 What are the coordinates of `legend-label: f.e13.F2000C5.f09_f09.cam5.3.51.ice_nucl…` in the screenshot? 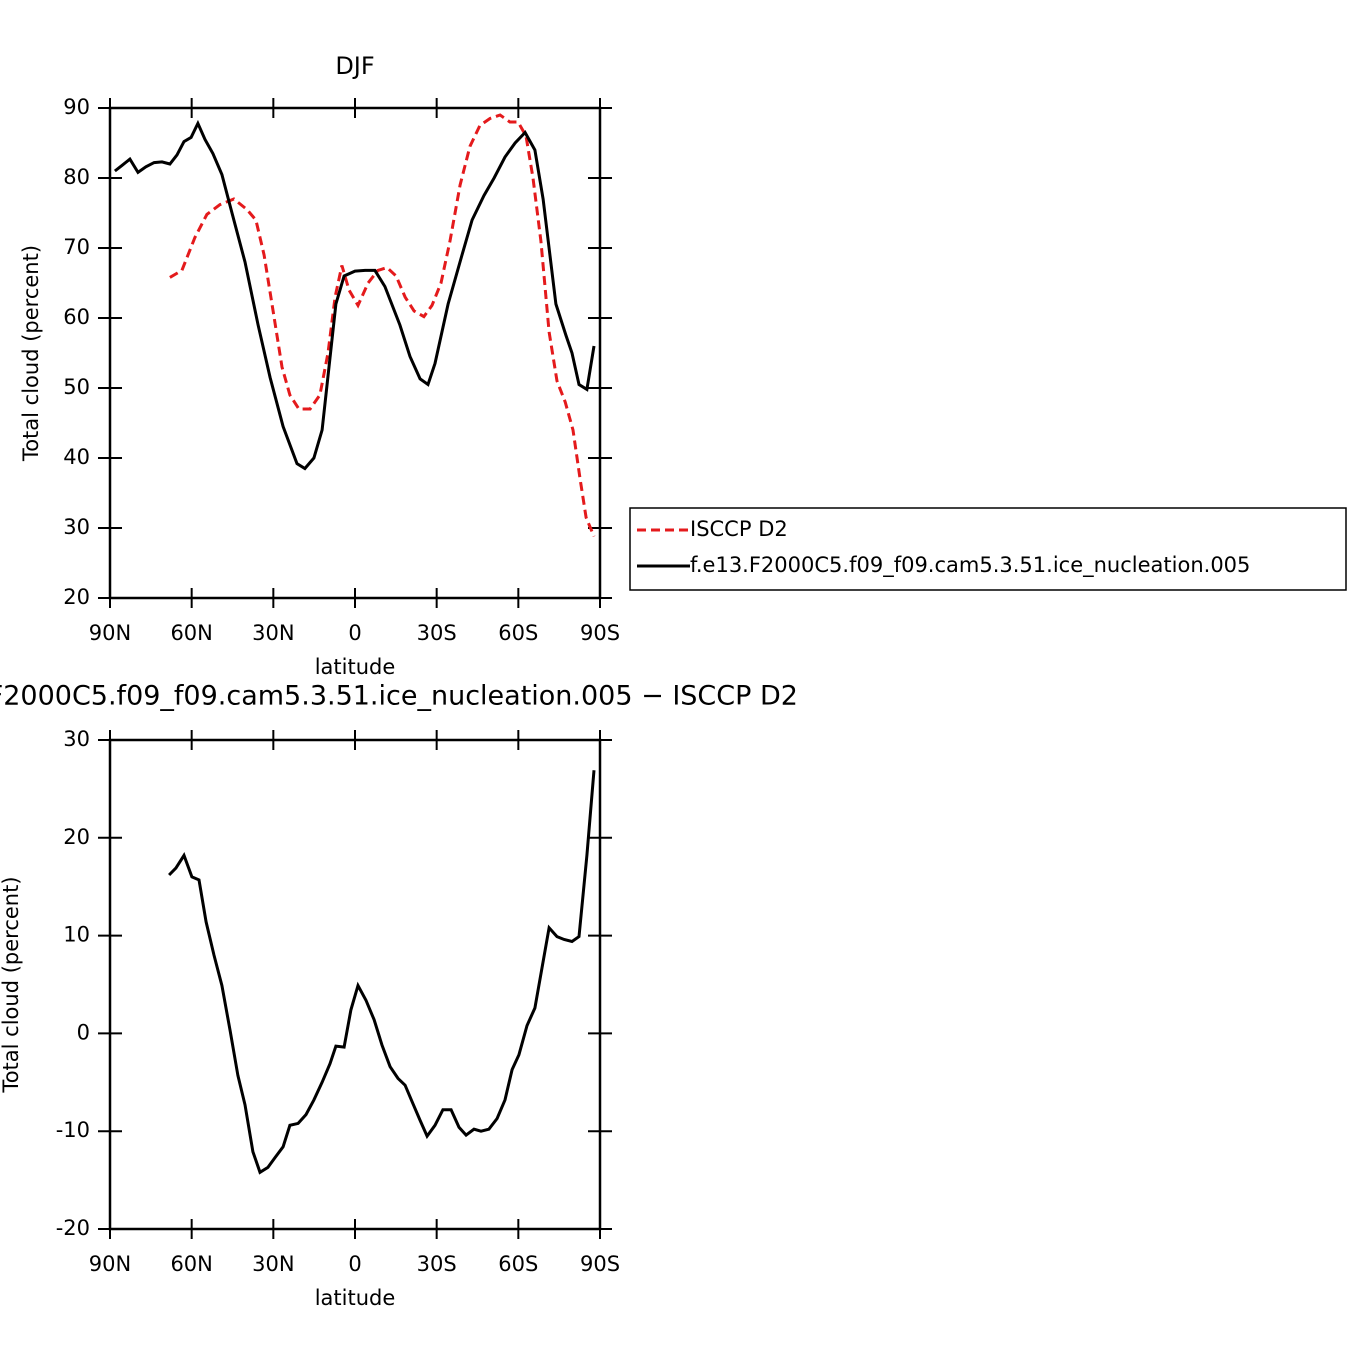 It's located at (970, 565).